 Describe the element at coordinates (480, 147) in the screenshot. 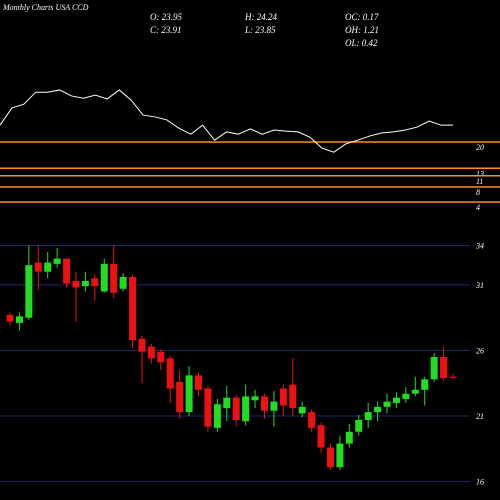

I see `y-tick-label: 20` at that location.